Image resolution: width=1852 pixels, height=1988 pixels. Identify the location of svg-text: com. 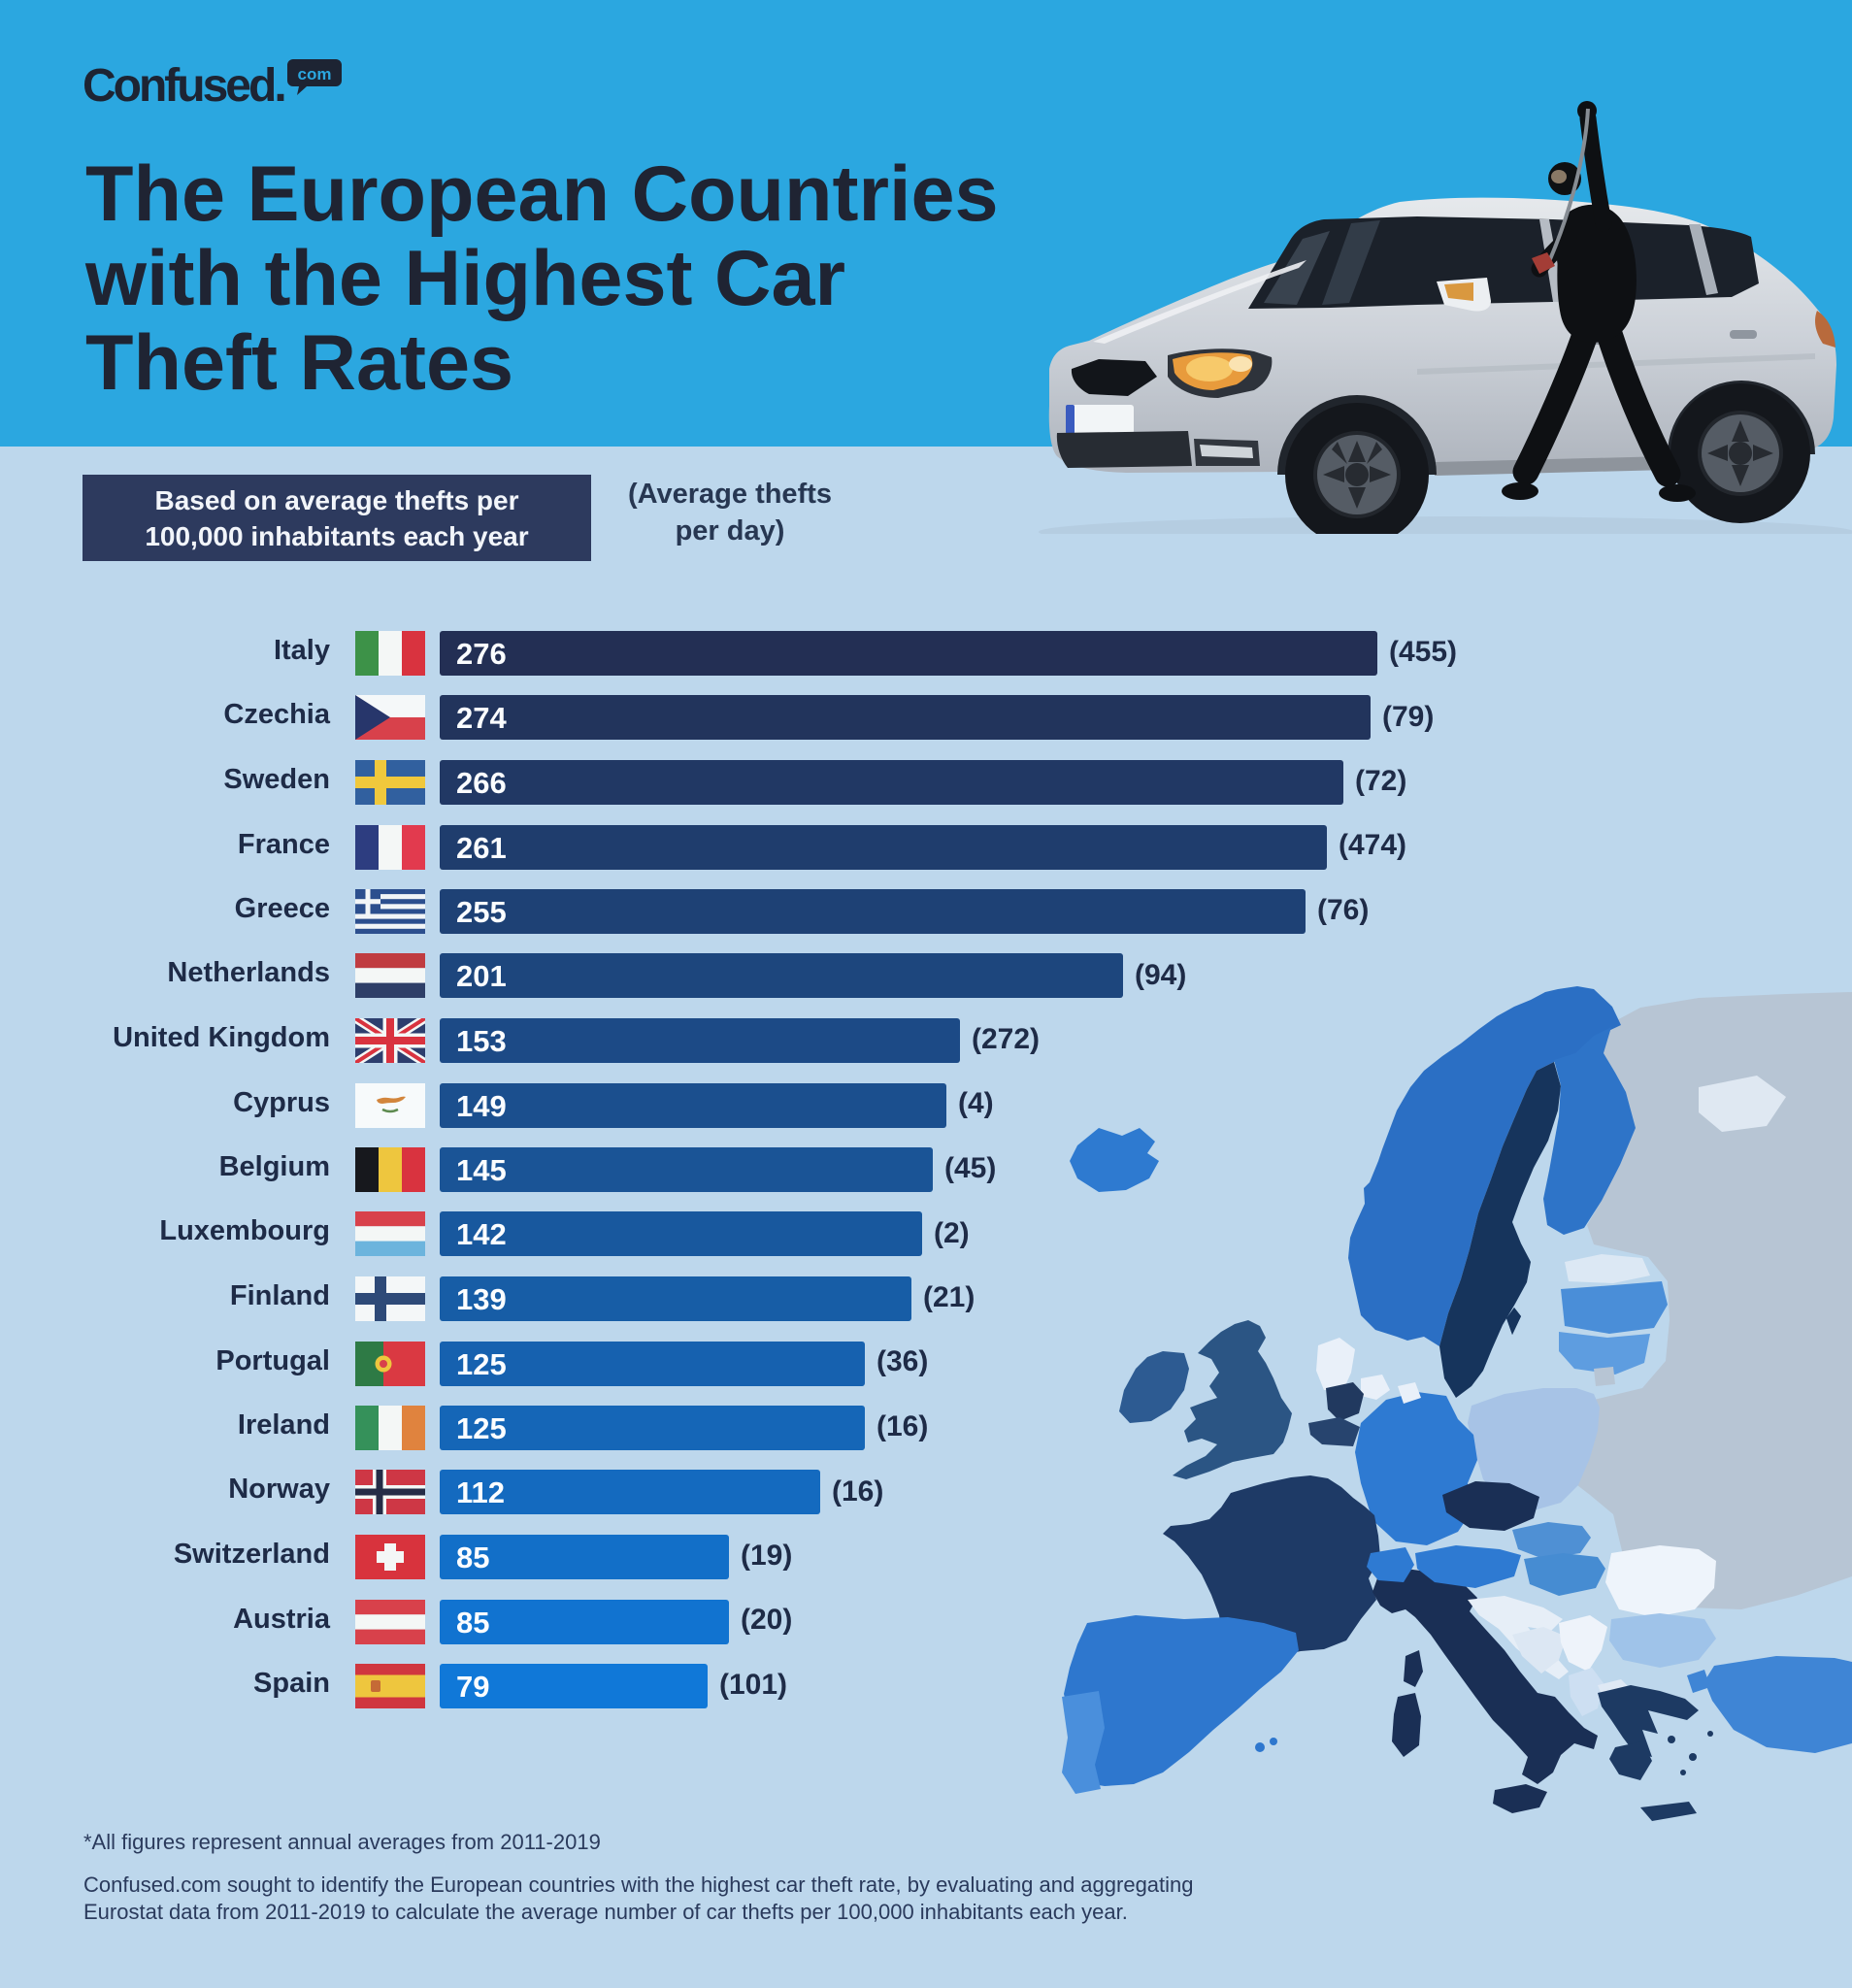
(314, 74).